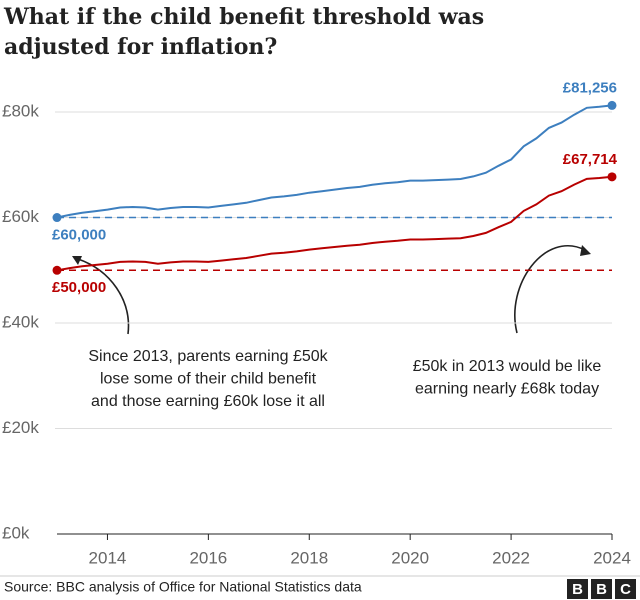 Image resolution: width=640 pixels, height=600 pixels. What do you see at coordinates (208, 401) in the screenshot?
I see `annotation: and those earning £60k lose it all` at bounding box center [208, 401].